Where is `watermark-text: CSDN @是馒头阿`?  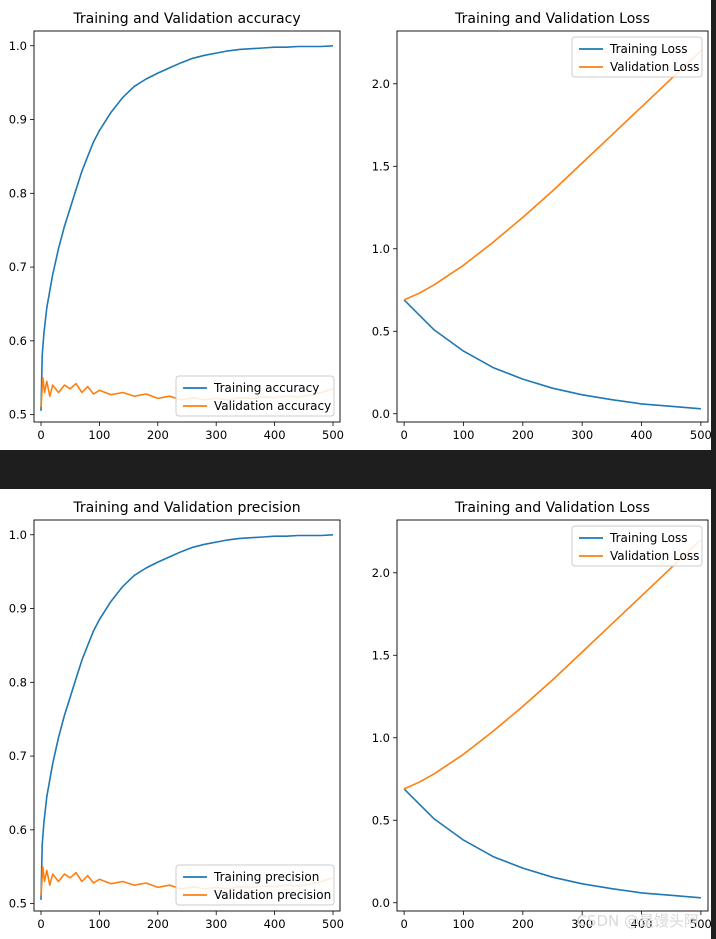
watermark-text: CSDN @是馒头阿 is located at coordinates (637, 921).